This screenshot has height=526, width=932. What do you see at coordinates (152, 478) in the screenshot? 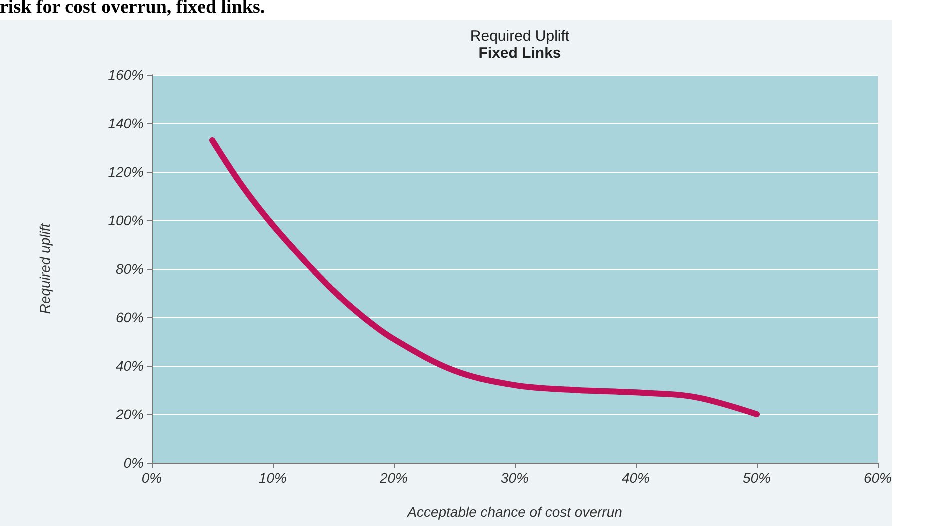
I see `x-tick-label: 0%` at bounding box center [152, 478].